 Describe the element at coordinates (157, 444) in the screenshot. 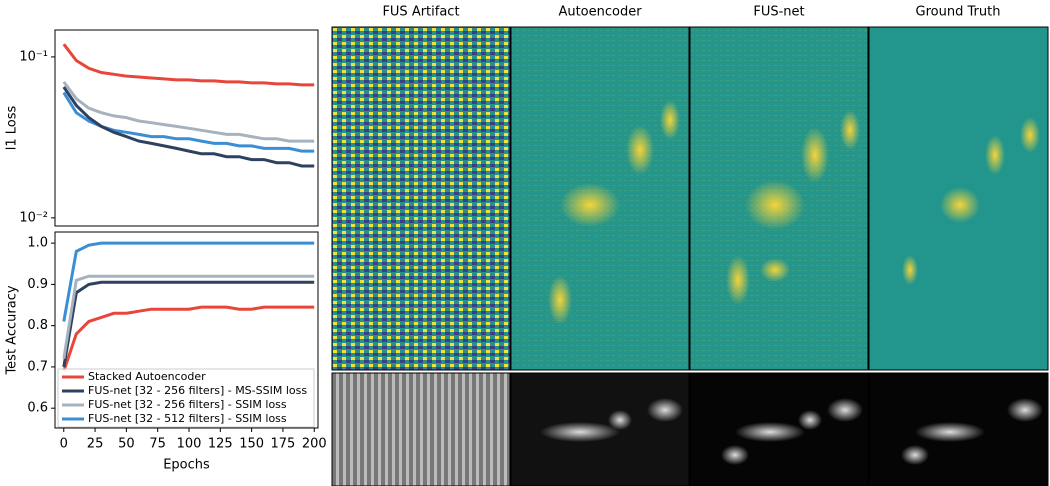

I see `x-tick-label: 75` at that location.